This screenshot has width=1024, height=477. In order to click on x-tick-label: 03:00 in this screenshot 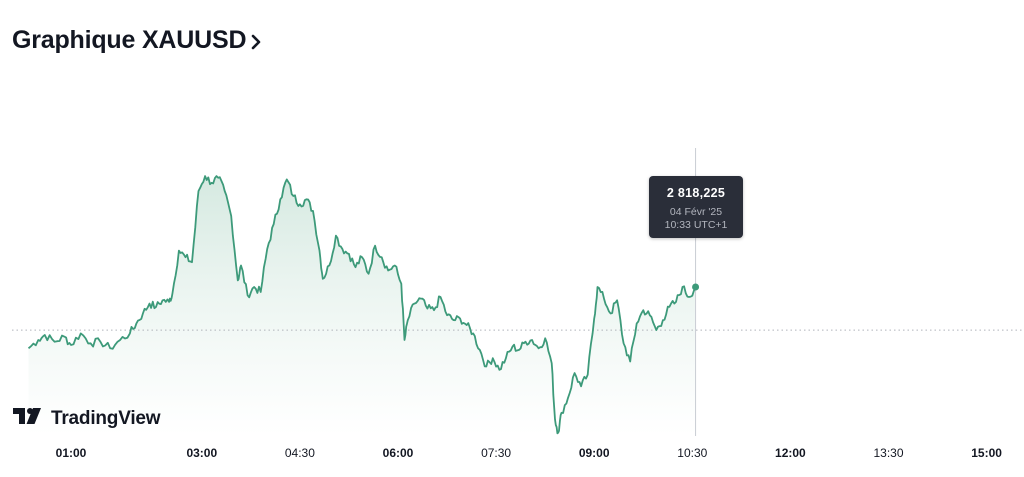, I will do `click(202, 453)`.